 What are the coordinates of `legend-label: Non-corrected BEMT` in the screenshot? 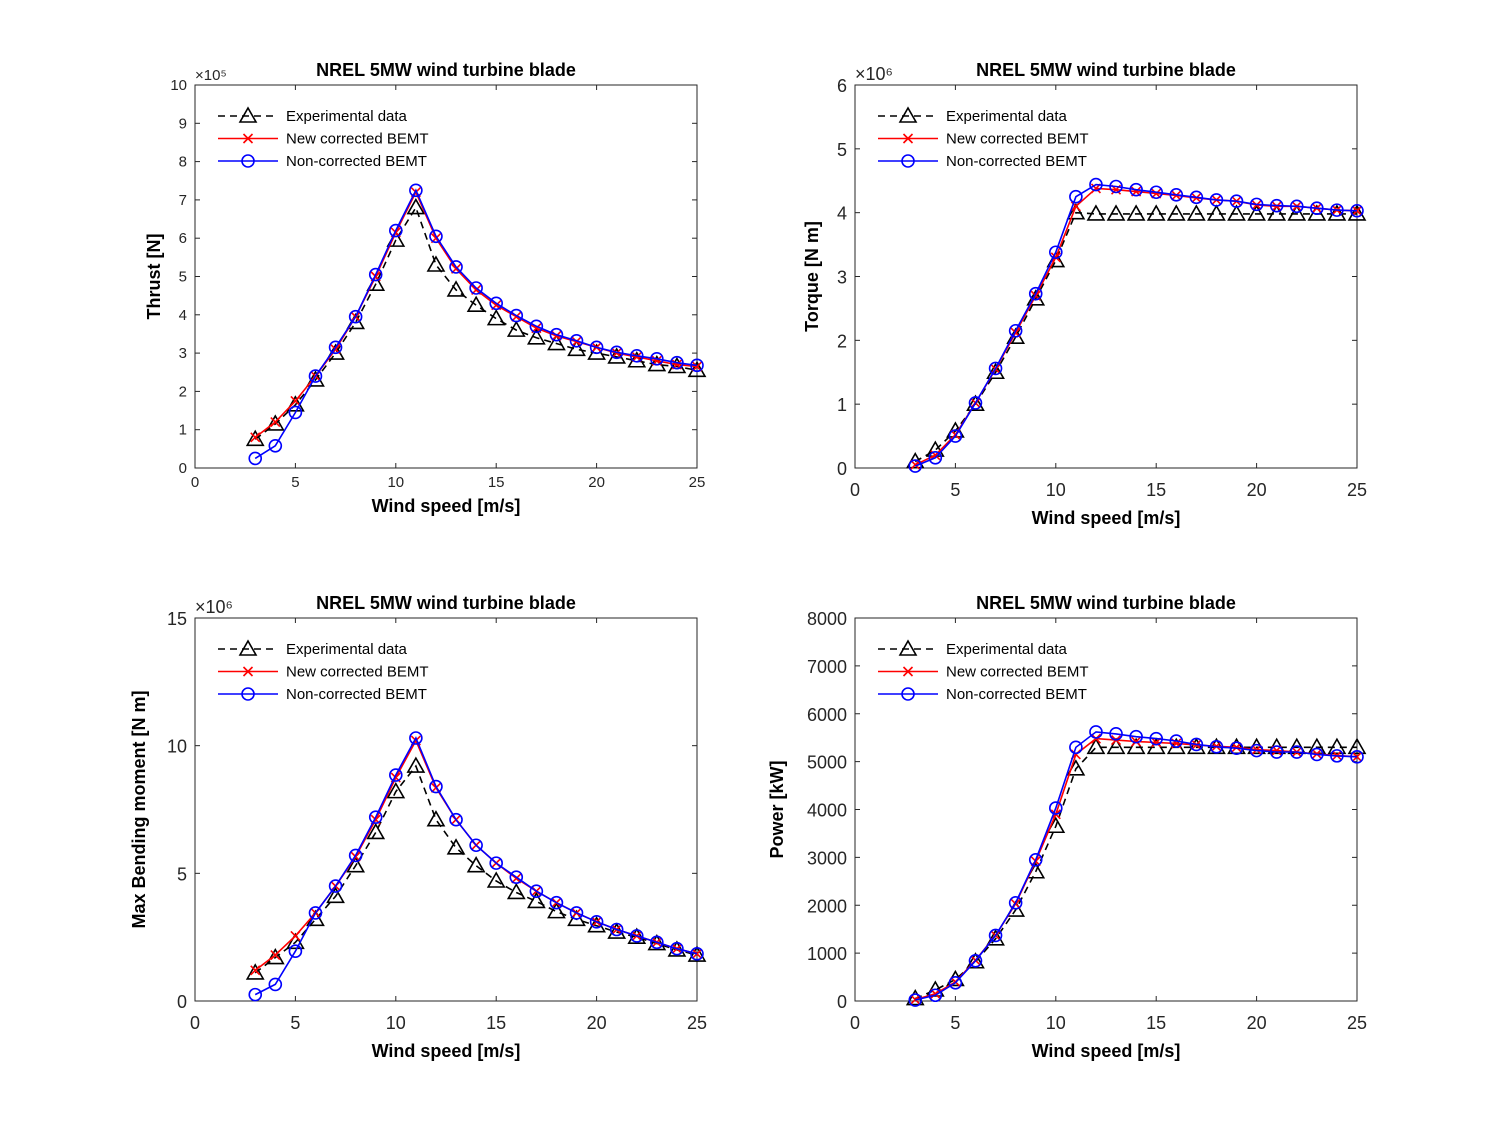 It's located at (356, 694).